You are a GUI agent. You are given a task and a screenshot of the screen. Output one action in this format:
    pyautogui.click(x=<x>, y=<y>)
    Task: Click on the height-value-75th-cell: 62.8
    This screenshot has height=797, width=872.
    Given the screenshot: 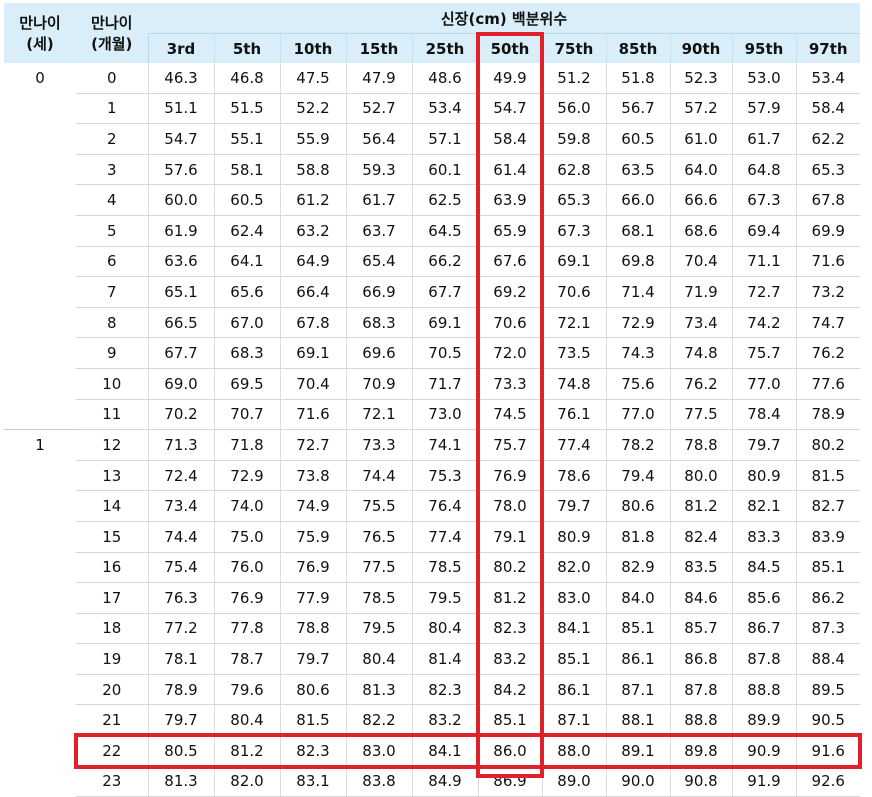 What is the action you would take?
    pyautogui.click(x=573, y=170)
    